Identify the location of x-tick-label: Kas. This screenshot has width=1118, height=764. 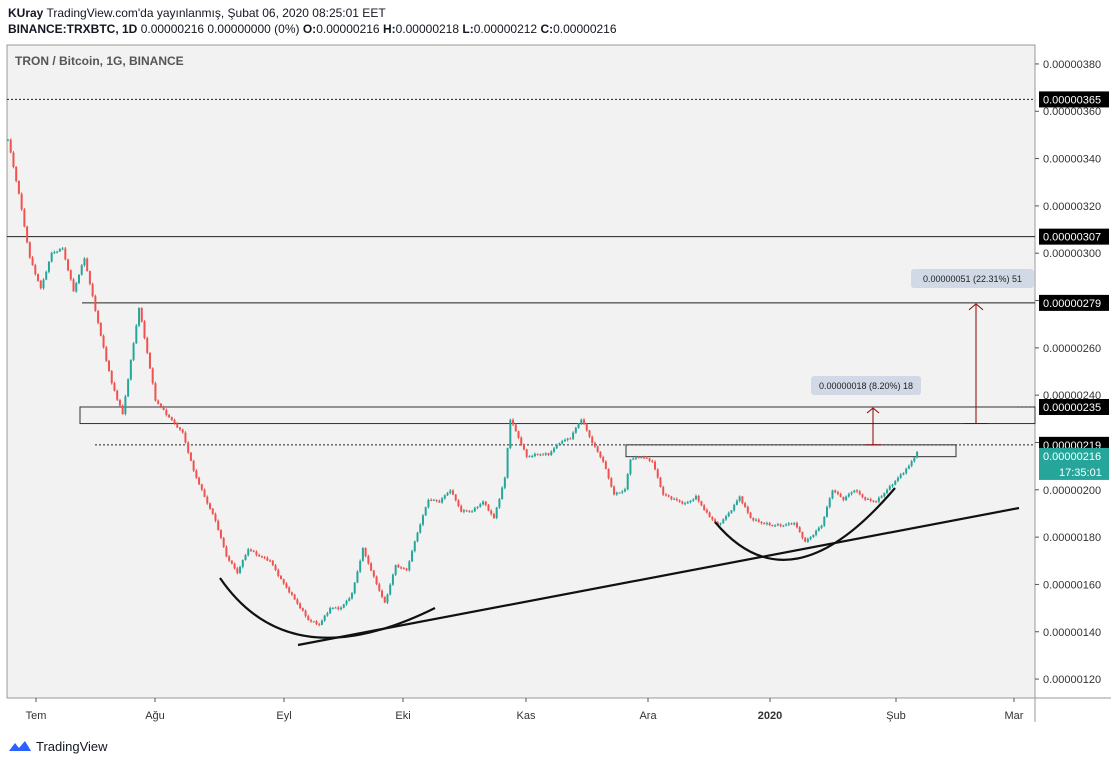
(526, 716).